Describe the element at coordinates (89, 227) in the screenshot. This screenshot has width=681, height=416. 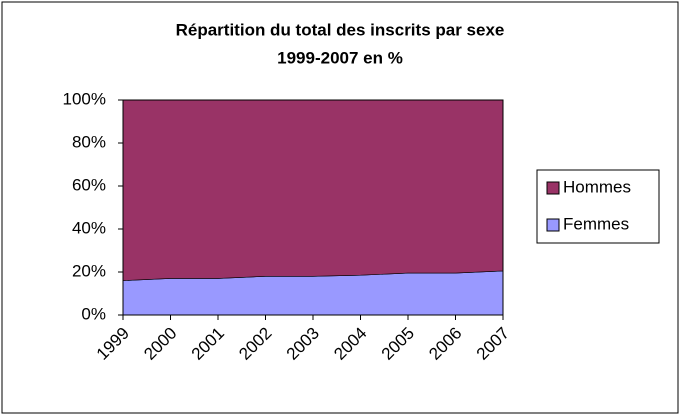
I see `y-tick-label: 40%` at that location.